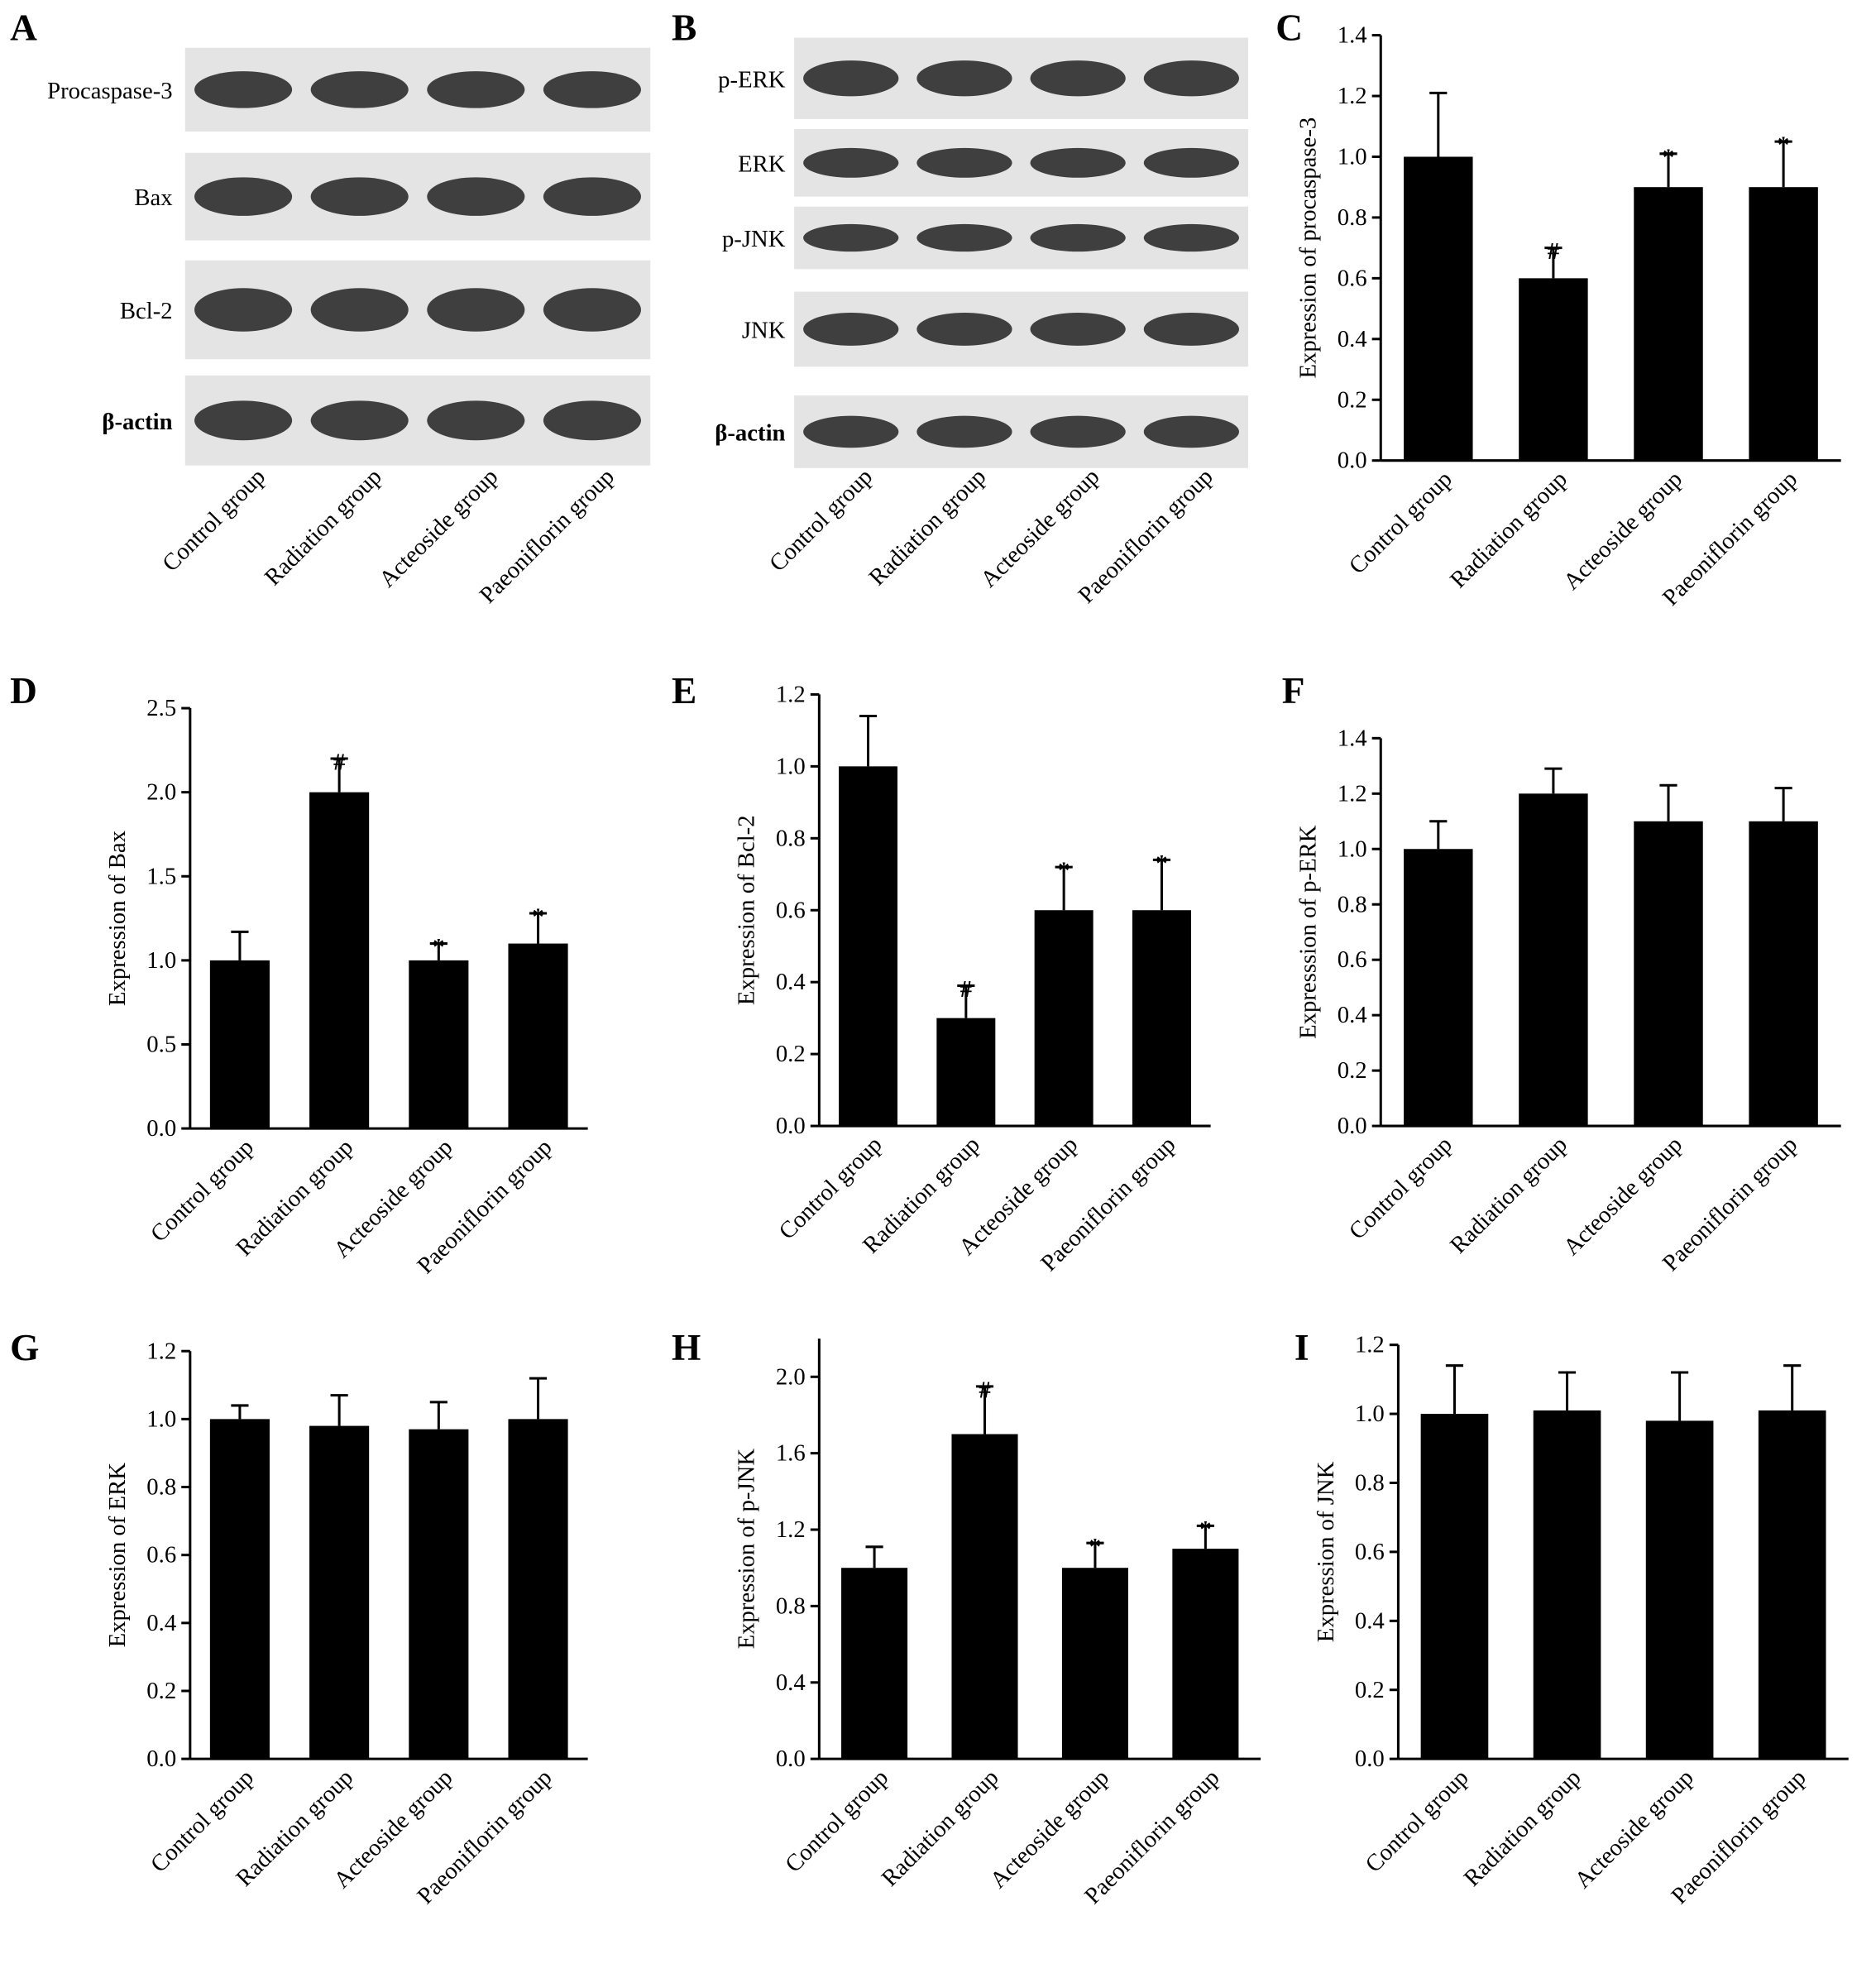 The height and width of the screenshot is (1978, 1876). Describe the element at coordinates (161, 1045) in the screenshot. I see `y-tick-label: 0.5` at that location.